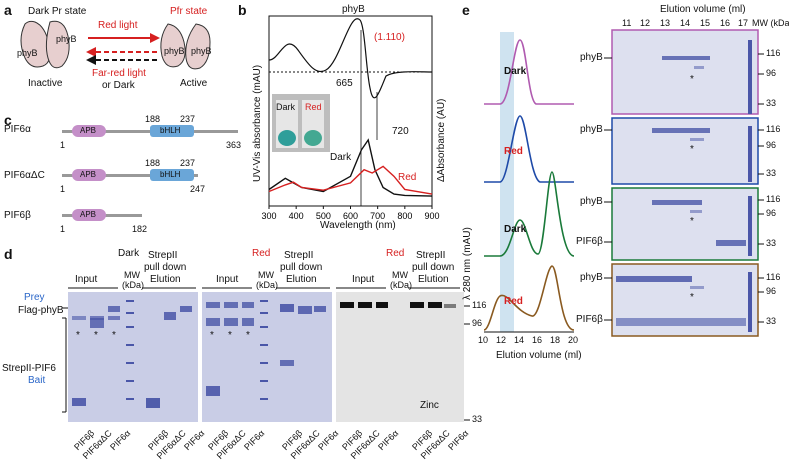 Image resolution: width=789 pixels, height=467 pixels. I want to click on x-tick-label: 300, so click(268, 216).